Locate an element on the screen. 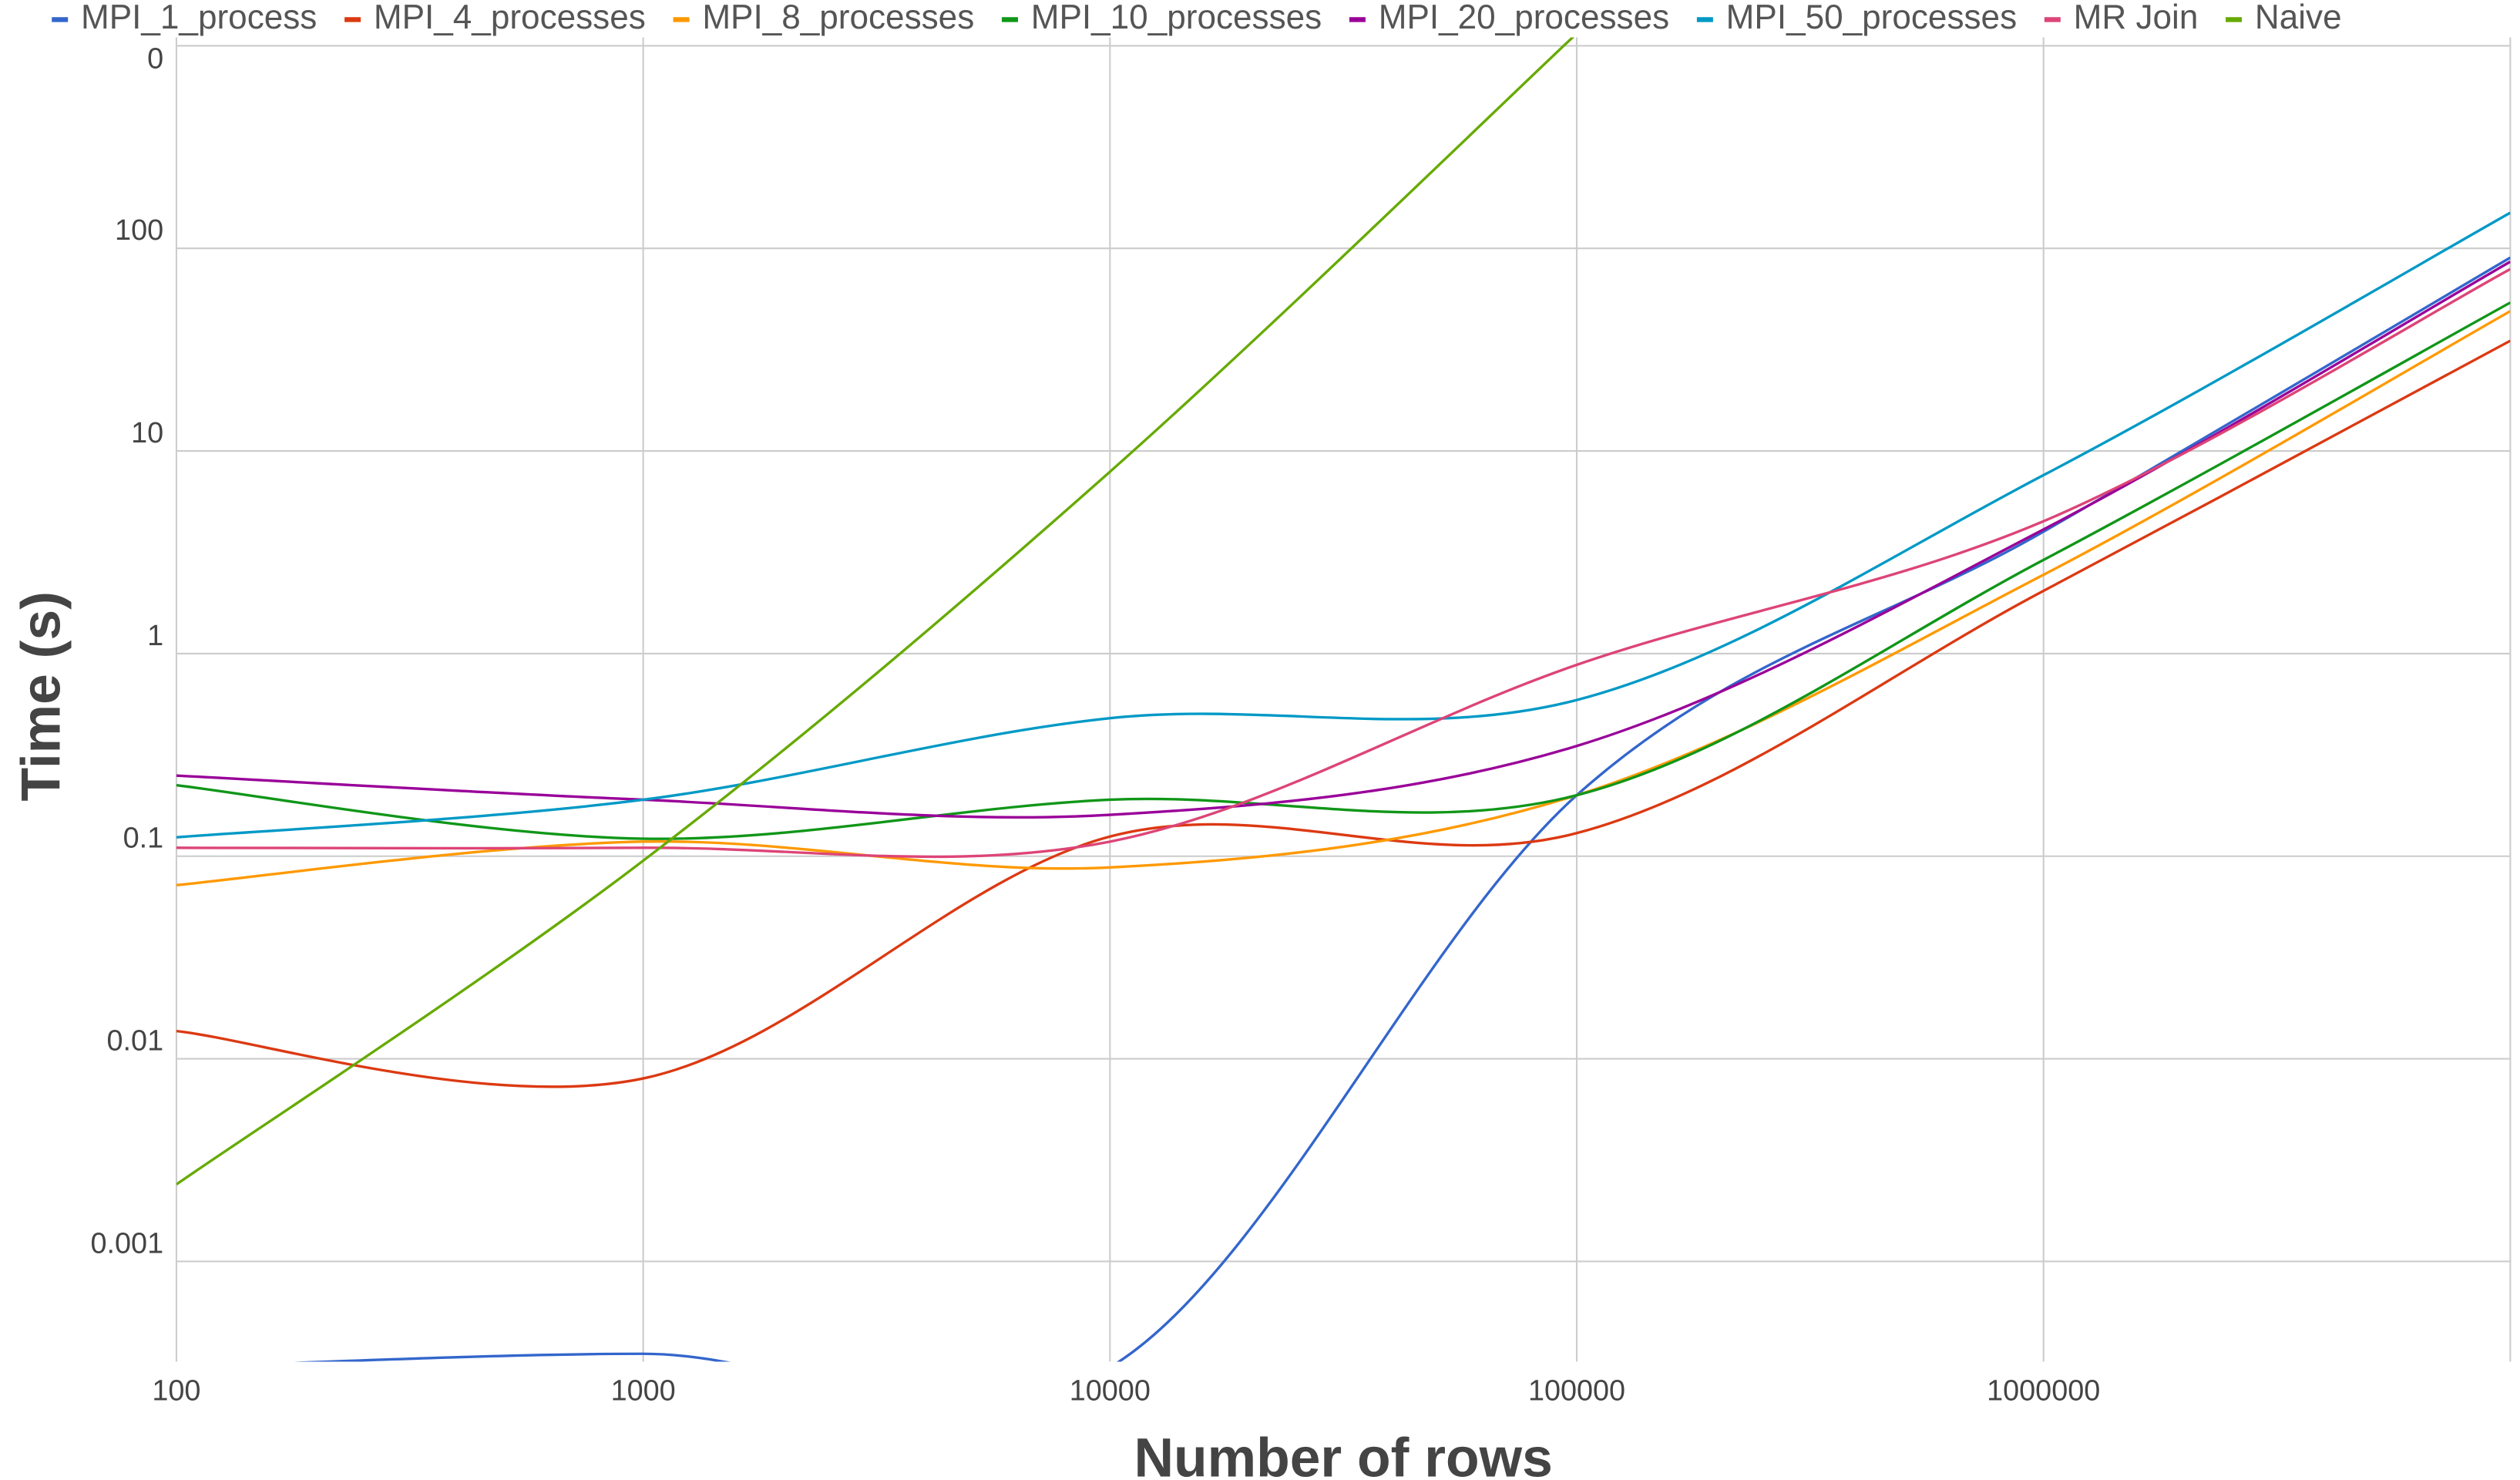 This screenshot has height=1480, width=2520. x-tick-label: 100000 is located at coordinates (1577, 1391).